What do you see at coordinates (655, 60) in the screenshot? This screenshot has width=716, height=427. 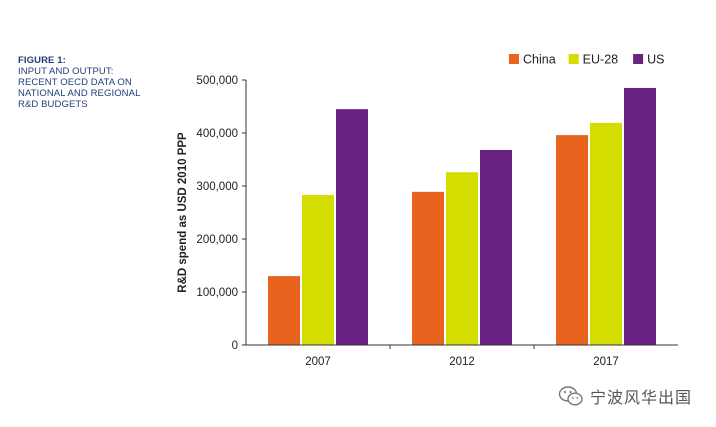 I see `legend-label-us: US` at bounding box center [655, 60].